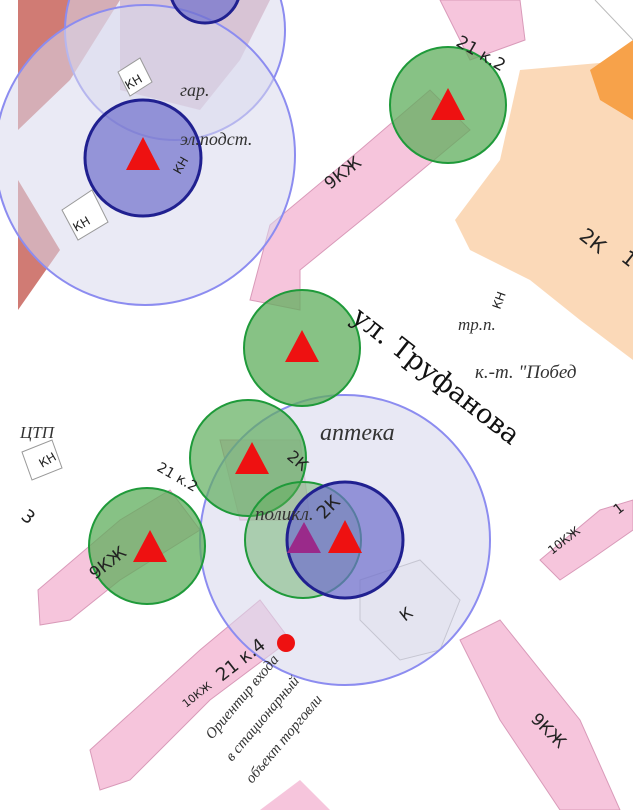 This screenshot has width=633, height=810. I want to click on label-gar: гар., so click(195, 90).